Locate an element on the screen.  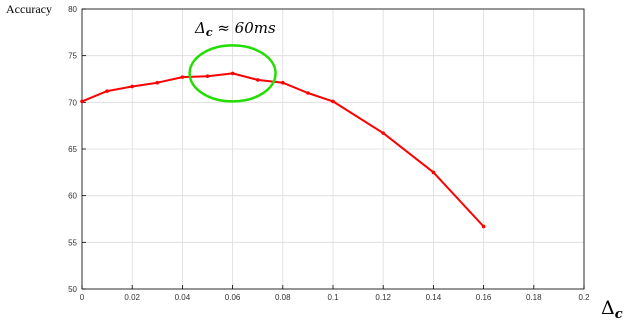
x-tick-label: 0.14 is located at coordinates (434, 297).